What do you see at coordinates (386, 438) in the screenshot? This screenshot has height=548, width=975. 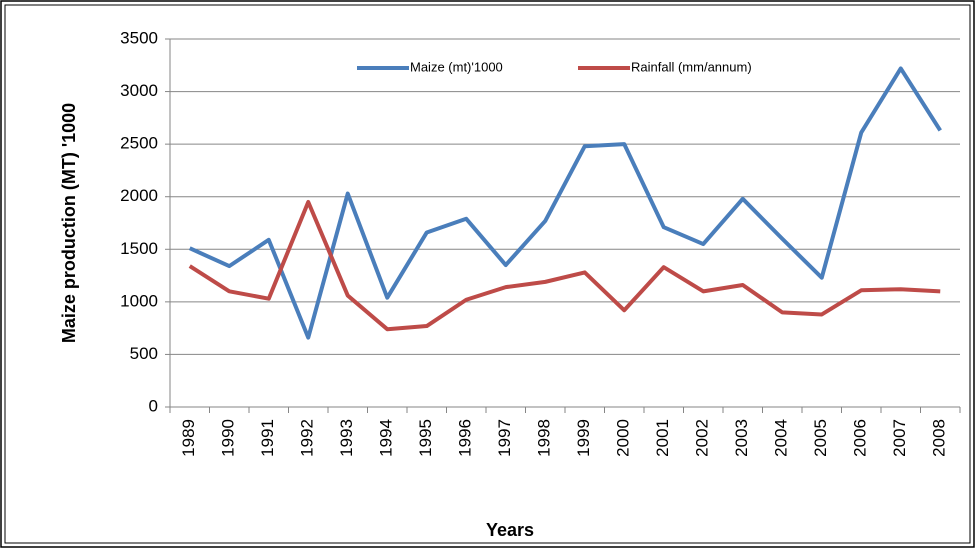 I see `x-tick-label: 1994` at bounding box center [386, 438].